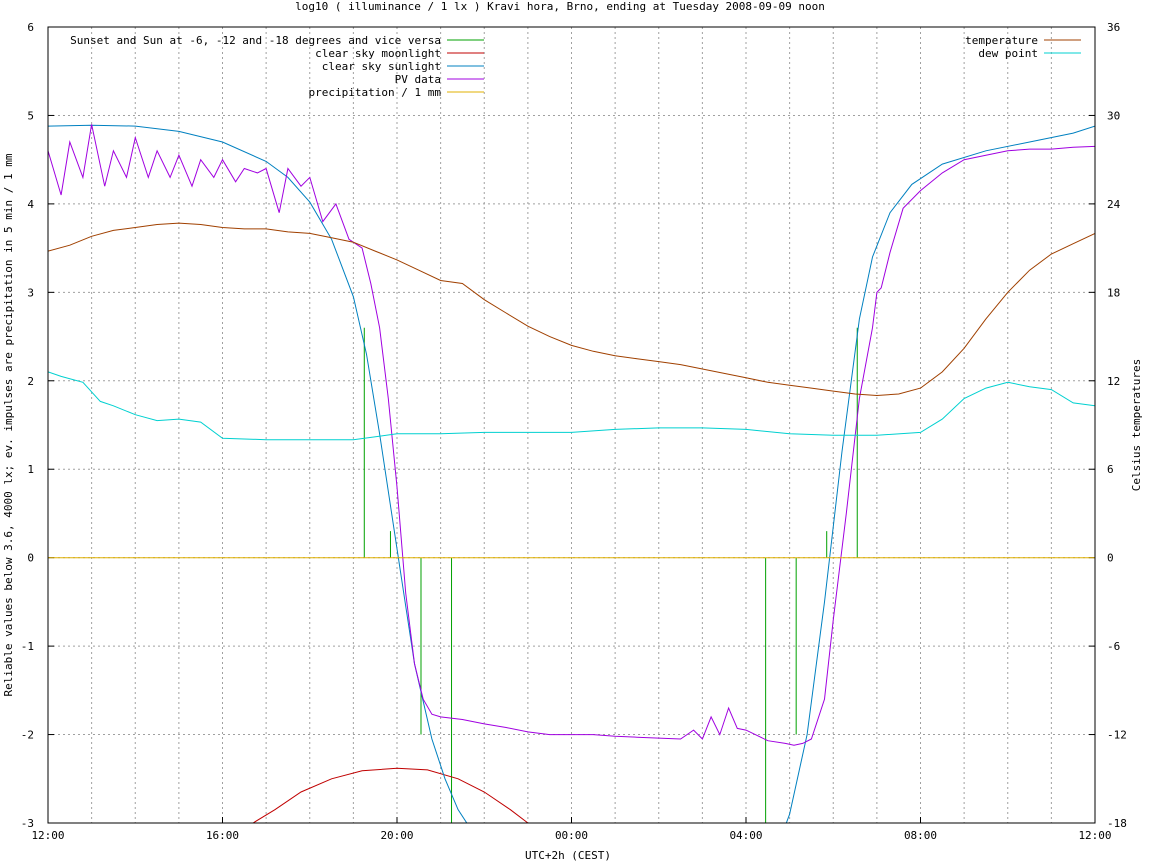 Image resolution: width=1151 pixels, height=863 pixels. I want to click on legend-label: clear sky moonlight, so click(378, 53).